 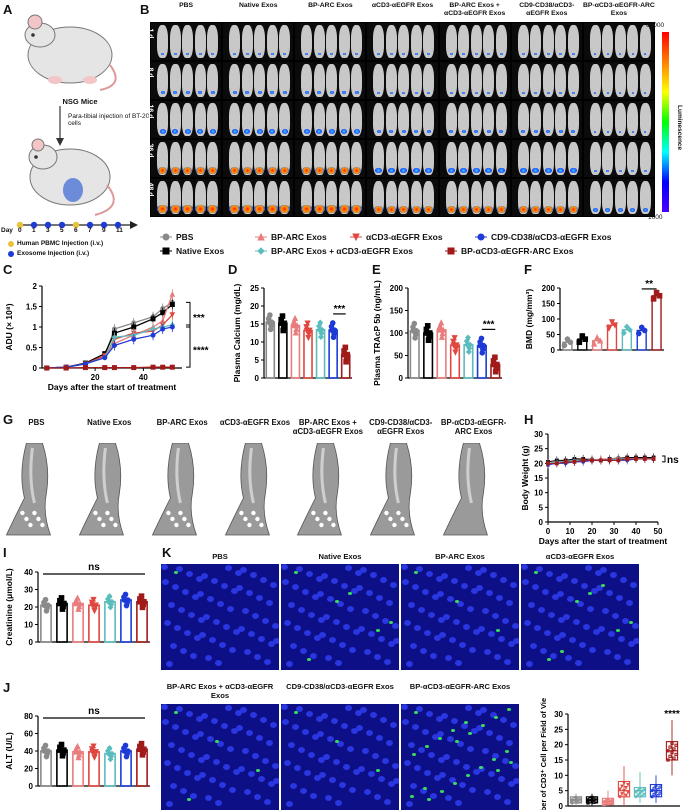 What do you see at coordinates (550, 335) in the screenshot?
I see `y-tick-label: 50` at bounding box center [550, 335].